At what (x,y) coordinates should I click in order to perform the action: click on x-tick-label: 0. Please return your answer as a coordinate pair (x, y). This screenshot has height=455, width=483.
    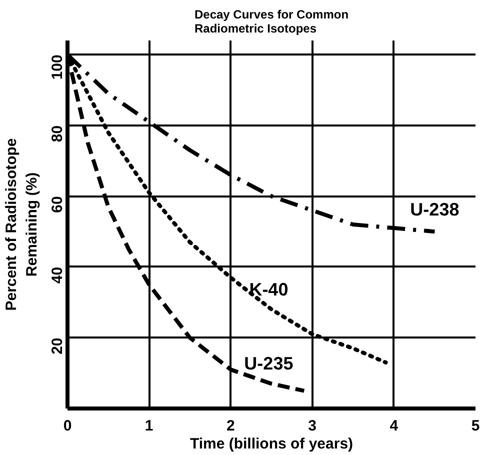
    Looking at the image, I should click on (67, 426).